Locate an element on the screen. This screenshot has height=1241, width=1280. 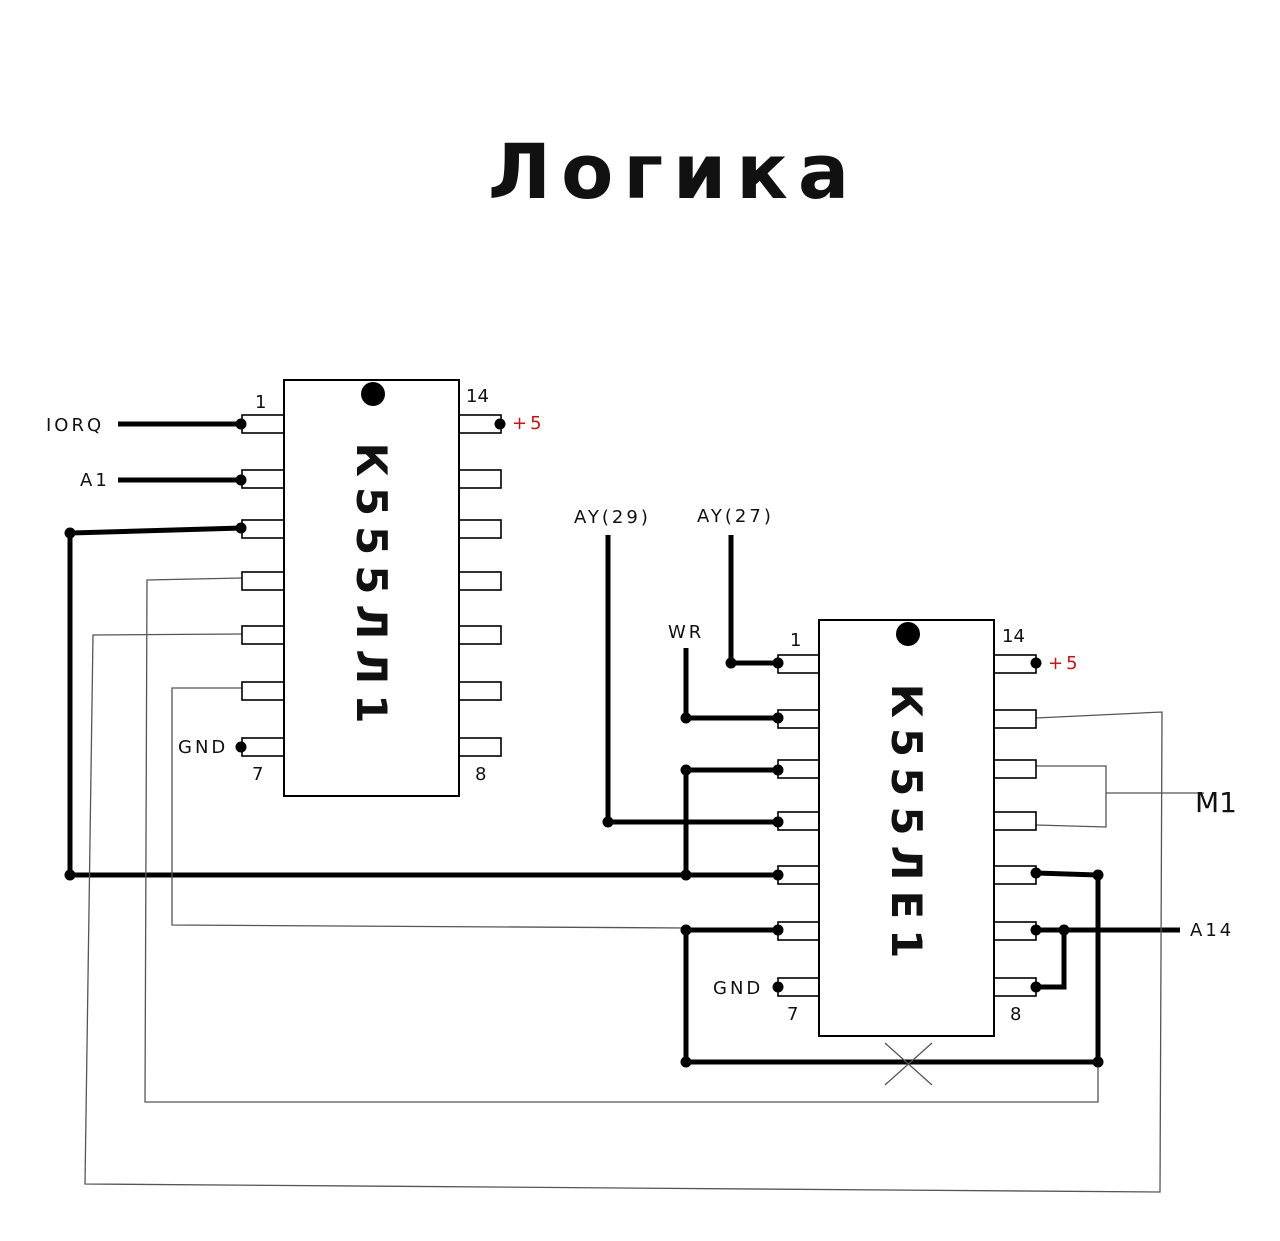
signal-ay27: AY(27) is located at coordinates (735, 516).